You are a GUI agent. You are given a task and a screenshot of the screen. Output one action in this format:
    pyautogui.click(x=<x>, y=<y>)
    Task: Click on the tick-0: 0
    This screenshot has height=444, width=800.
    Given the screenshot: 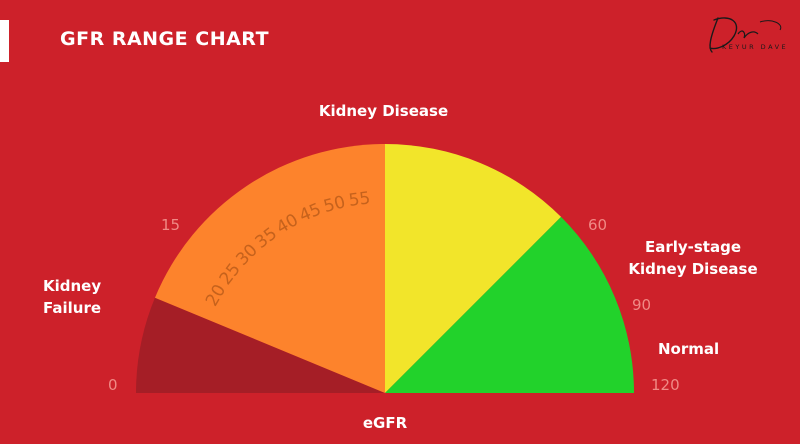 What is the action you would take?
    pyautogui.click(x=113, y=385)
    